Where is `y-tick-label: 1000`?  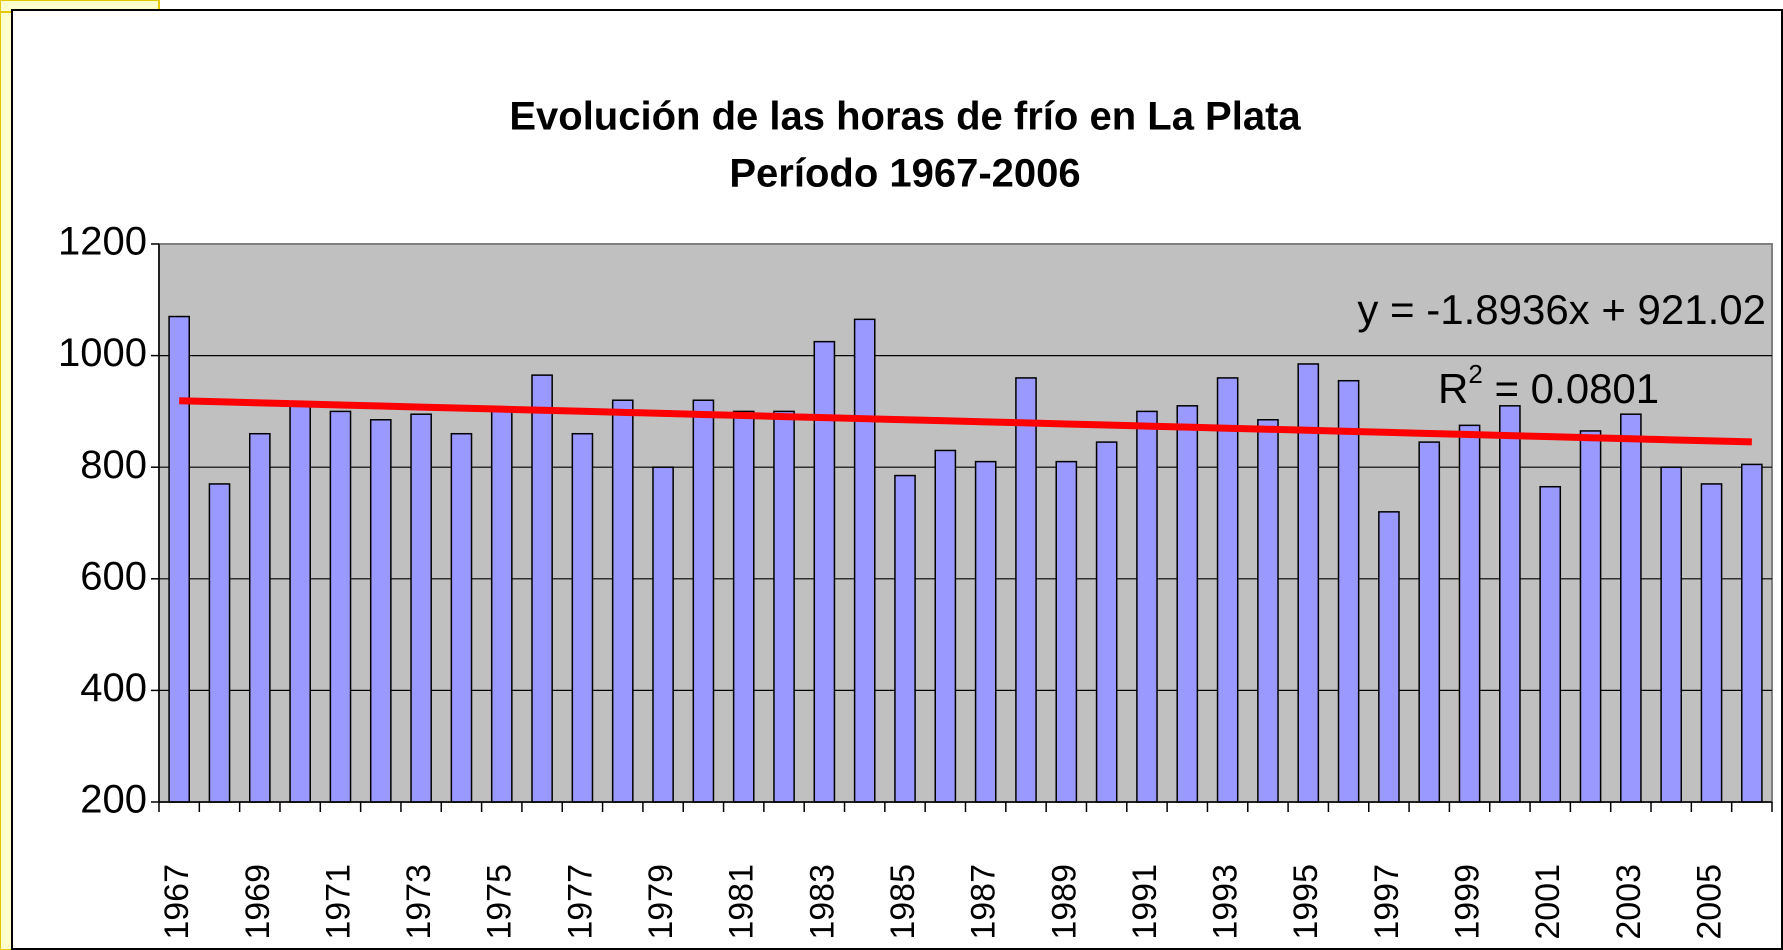
y-tick-label: 1000 is located at coordinates (102, 353).